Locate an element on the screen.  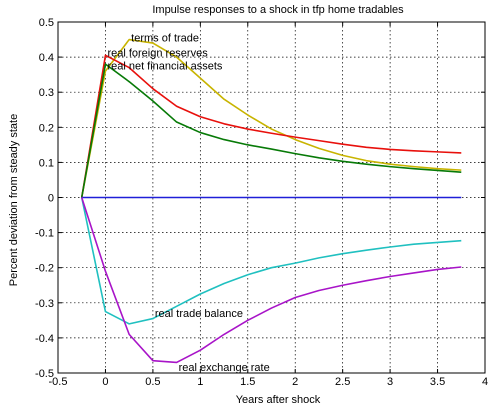
y-tick-label: -0.4 is located at coordinates (44, 339).